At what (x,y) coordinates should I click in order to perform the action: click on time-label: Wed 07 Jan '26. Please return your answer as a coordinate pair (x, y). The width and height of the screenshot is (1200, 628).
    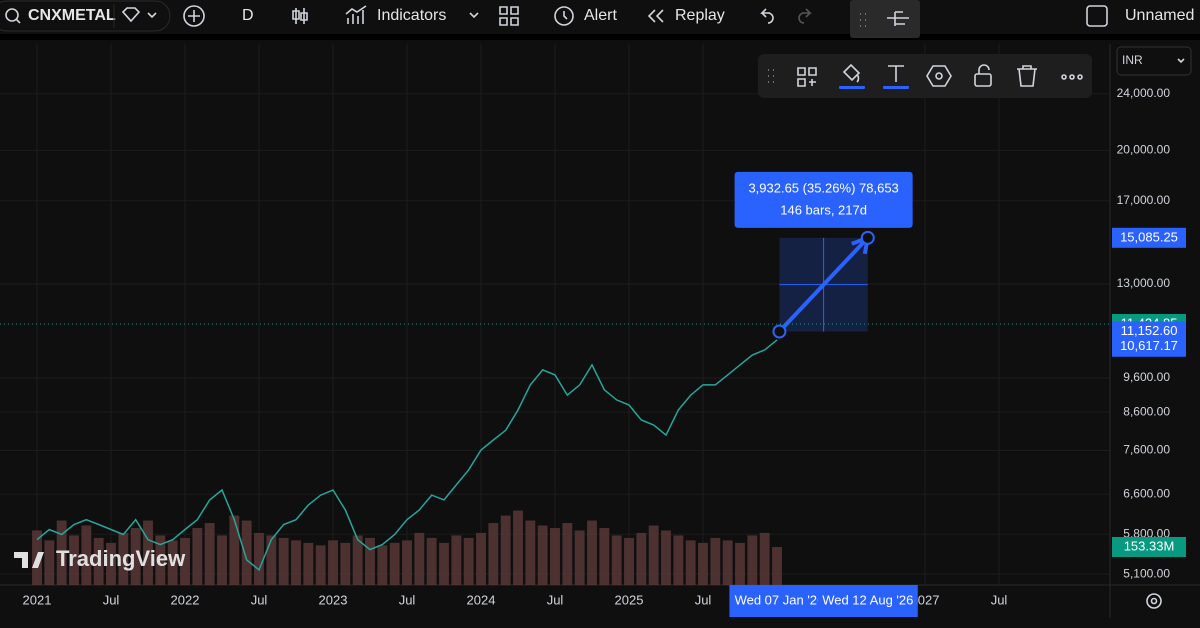
    Looking at the image, I should click on (780, 599).